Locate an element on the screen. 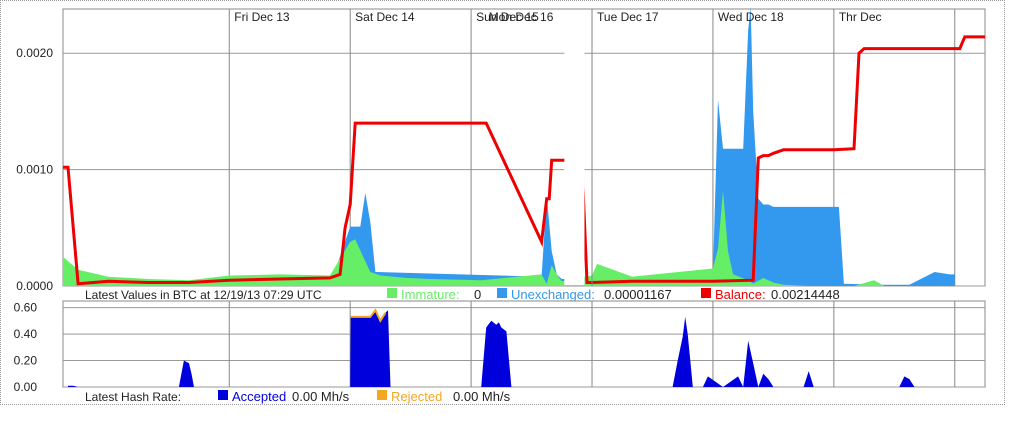 The width and height of the screenshot is (1021, 424). bottom-y-tick-label: 0.20 is located at coordinates (26, 361).